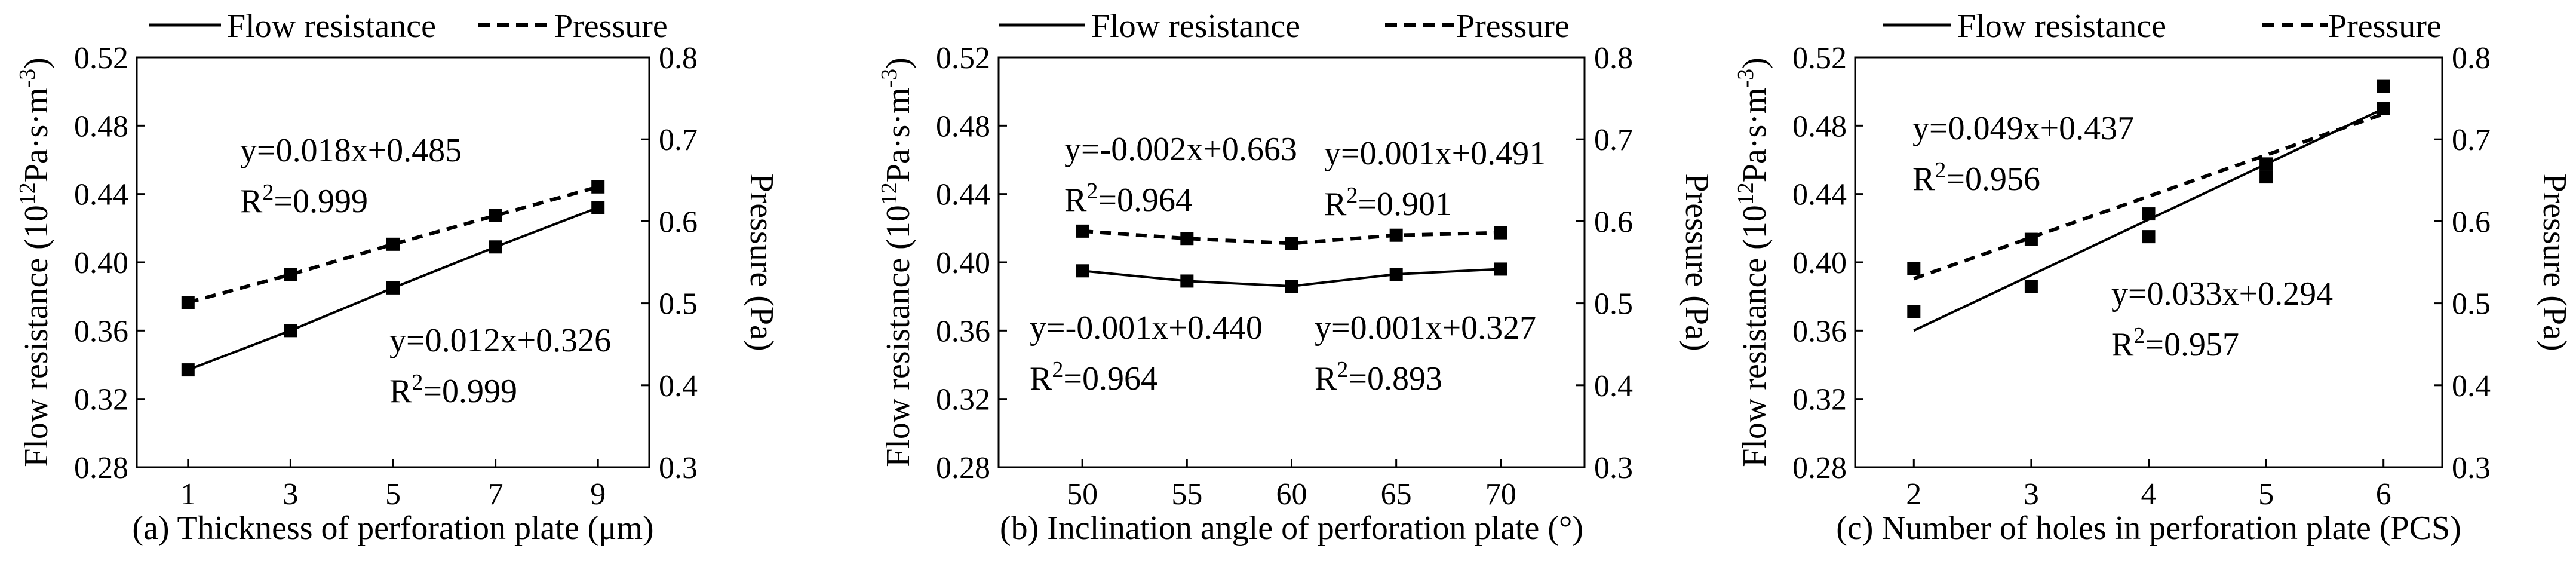  I want to click on x-tick-label: 70, so click(1500, 494).